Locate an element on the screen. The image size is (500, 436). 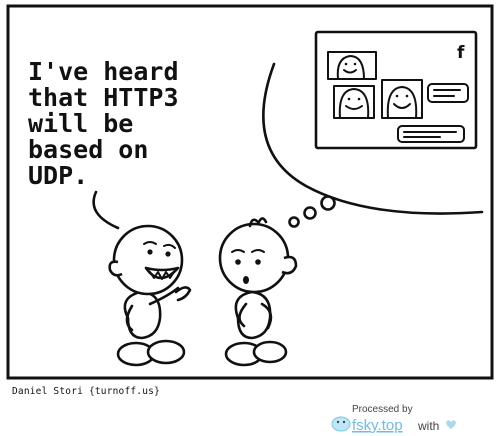
thought-bubble-dots is located at coordinates (312, 211).